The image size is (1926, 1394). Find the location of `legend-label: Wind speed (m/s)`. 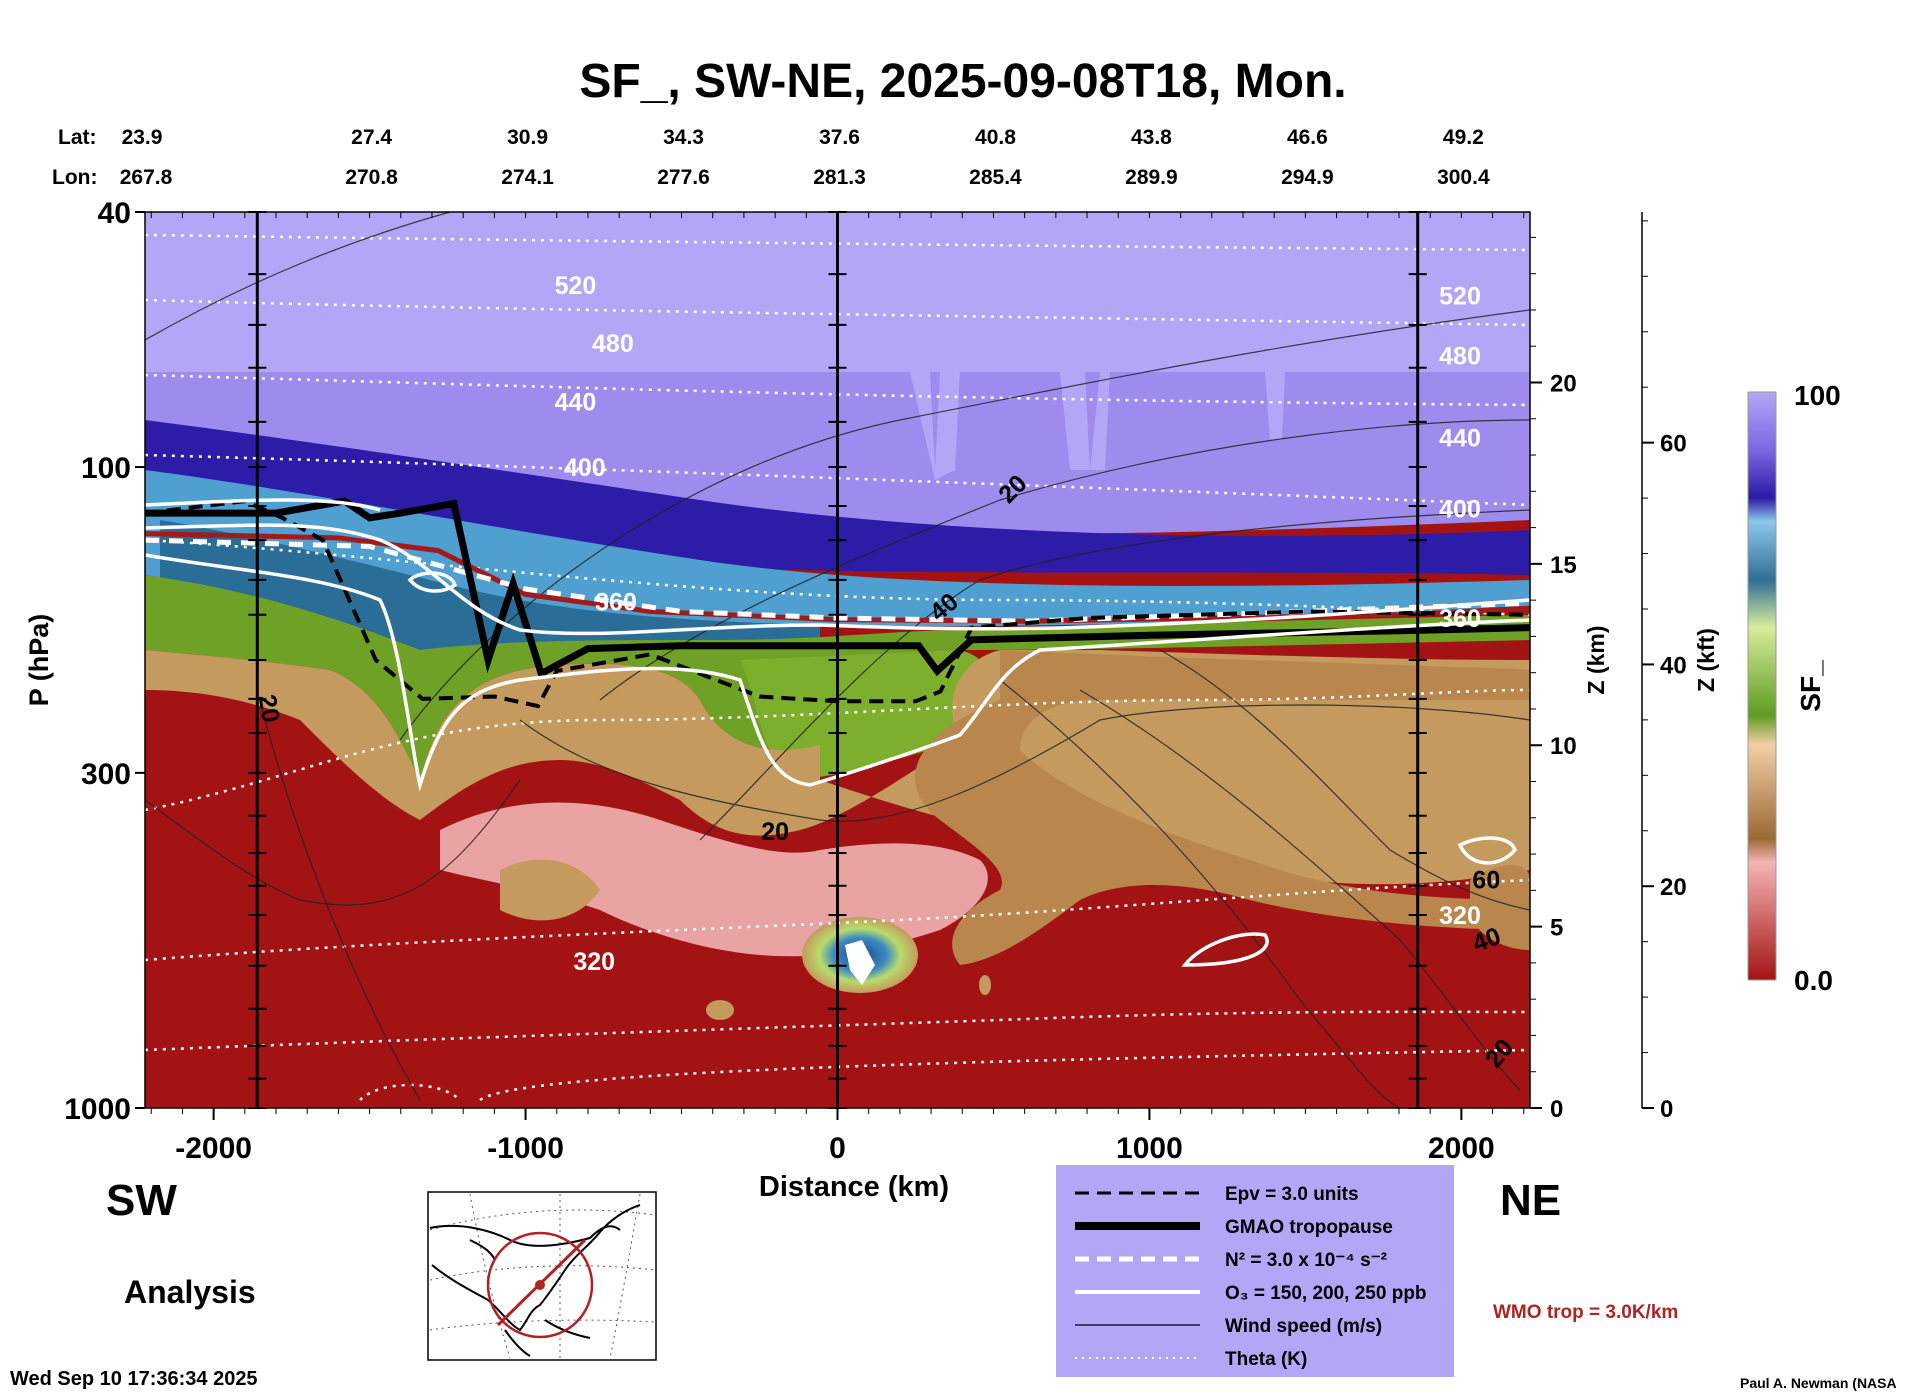

legend-label: Wind speed (m/s) is located at coordinates (1303, 1326).